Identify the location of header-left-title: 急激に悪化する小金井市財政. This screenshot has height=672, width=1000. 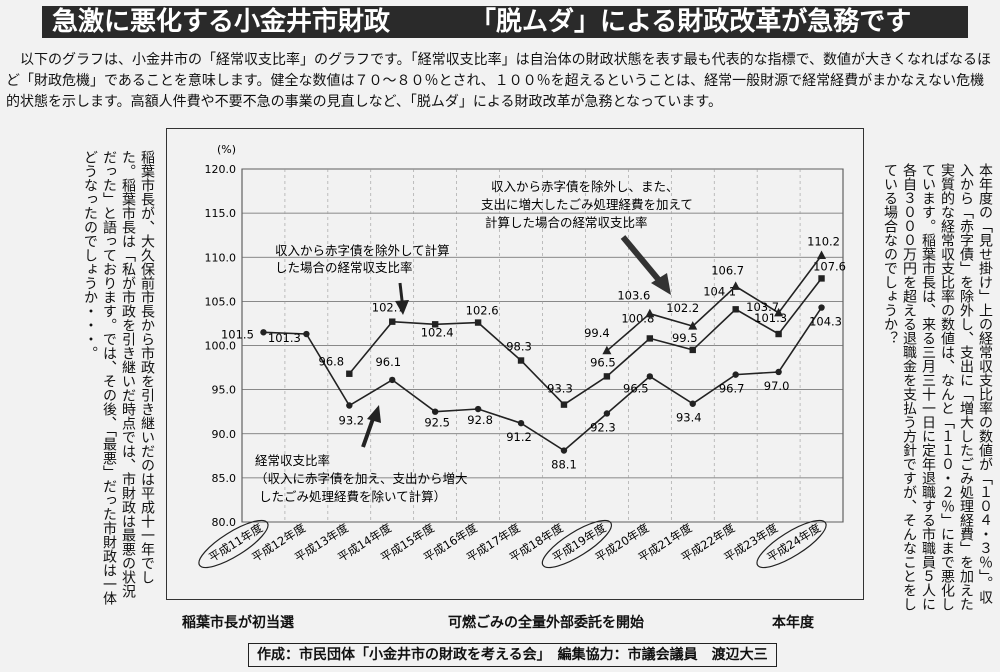
(253, 22).